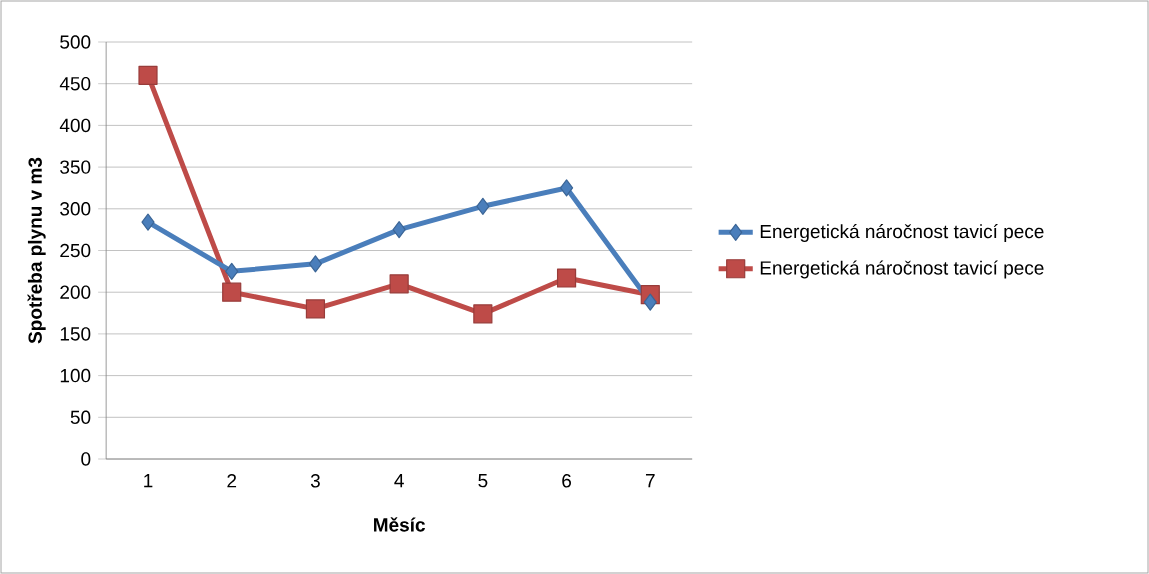 This screenshot has height=574, width=1149. What do you see at coordinates (75, 83) in the screenshot?
I see `y-tick-label: 450` at bounding box center [75, 83].